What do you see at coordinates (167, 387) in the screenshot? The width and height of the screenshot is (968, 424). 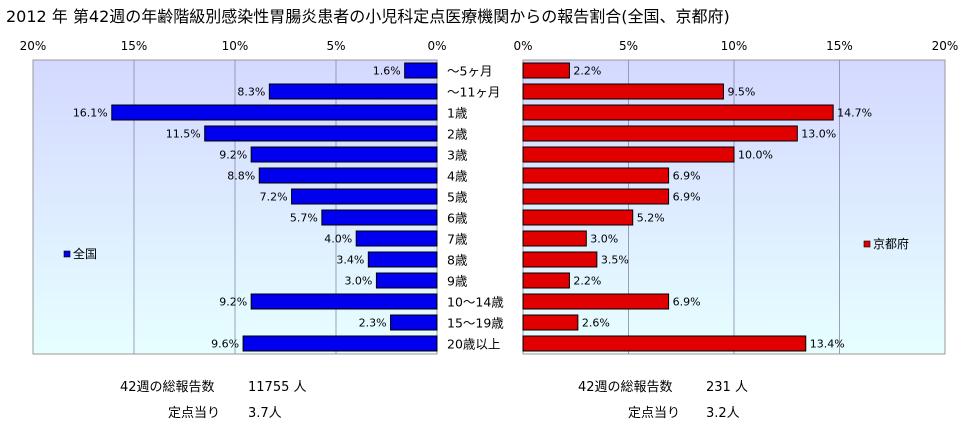 I see `left-total-label: 42週の総報告数` at bounding box center [167, 387].